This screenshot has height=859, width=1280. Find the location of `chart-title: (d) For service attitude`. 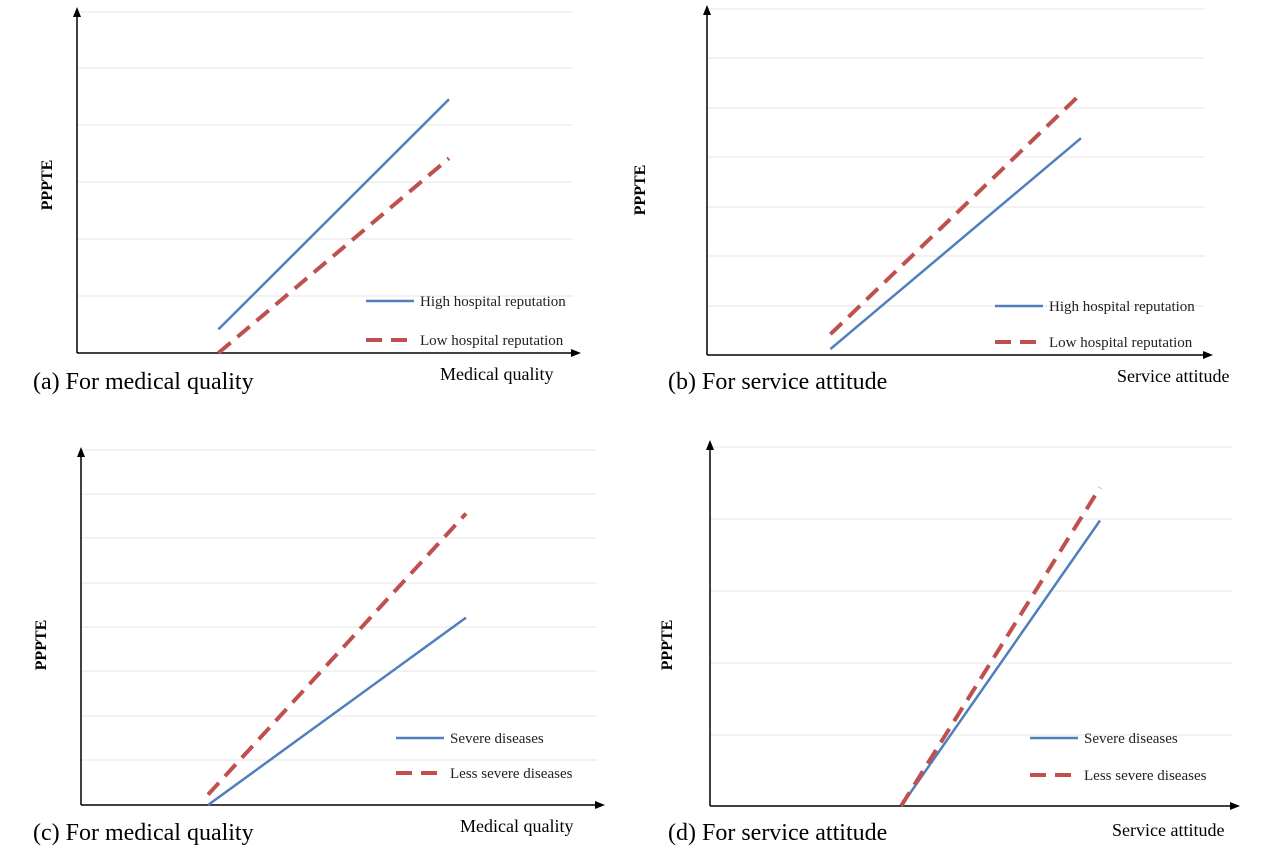

chart-title: (d) For service attitude is located at coordinates (777, 833).